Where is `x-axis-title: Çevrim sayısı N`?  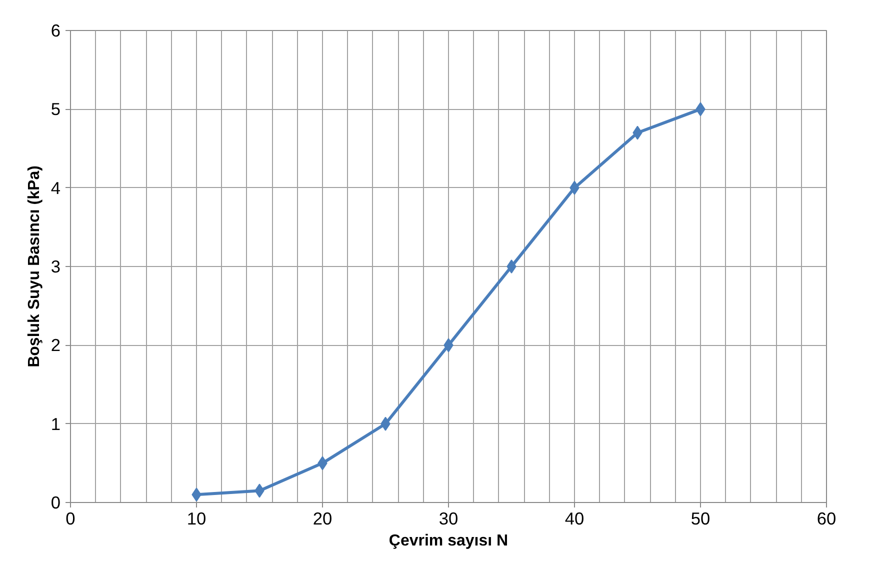
x-axis-title: Çevrim sayısı N is located at coordinates (448, 541).